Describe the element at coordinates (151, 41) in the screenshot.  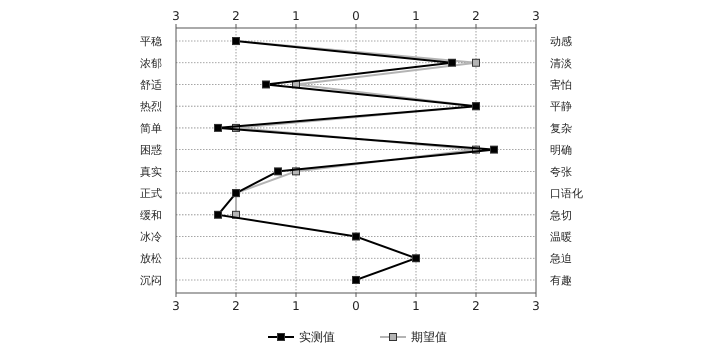
I see `y-tick-label: 平稳` at that location.